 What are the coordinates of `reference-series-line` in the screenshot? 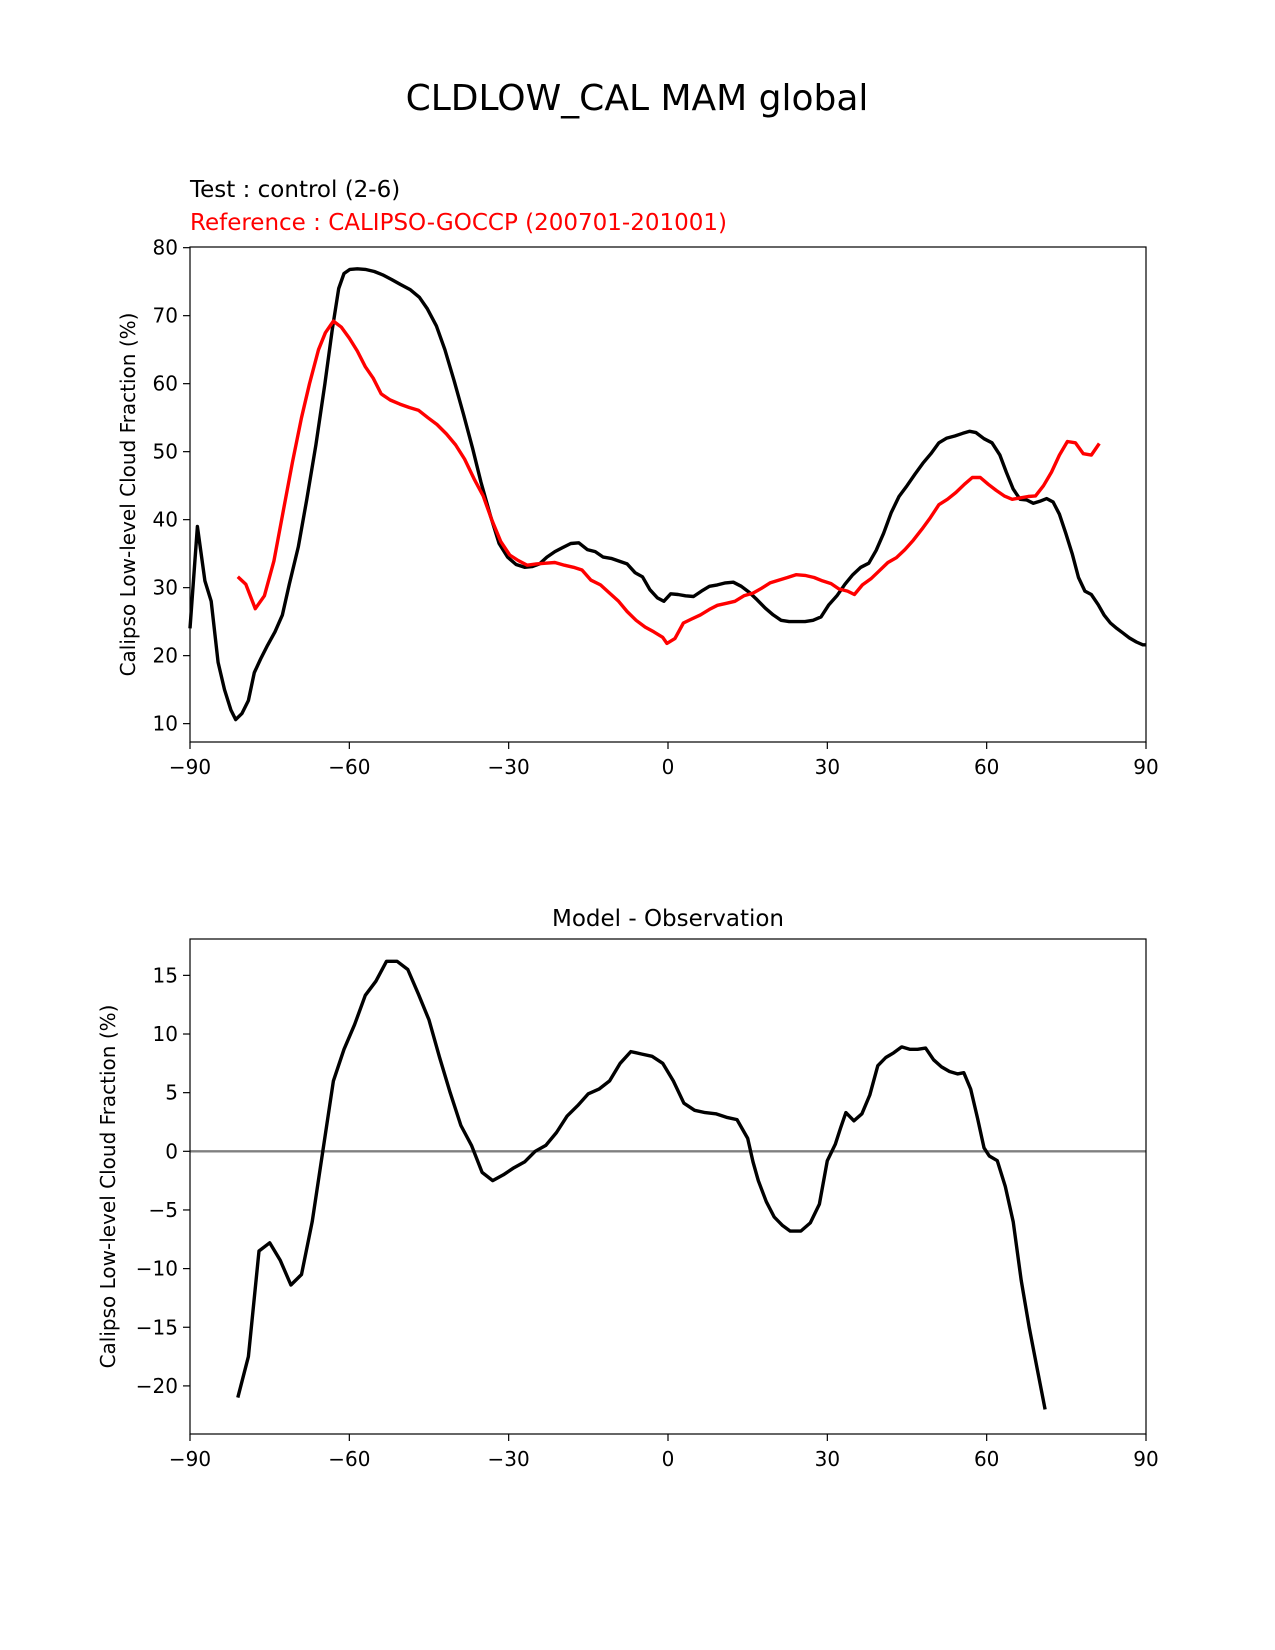 It's located at (668, 482).